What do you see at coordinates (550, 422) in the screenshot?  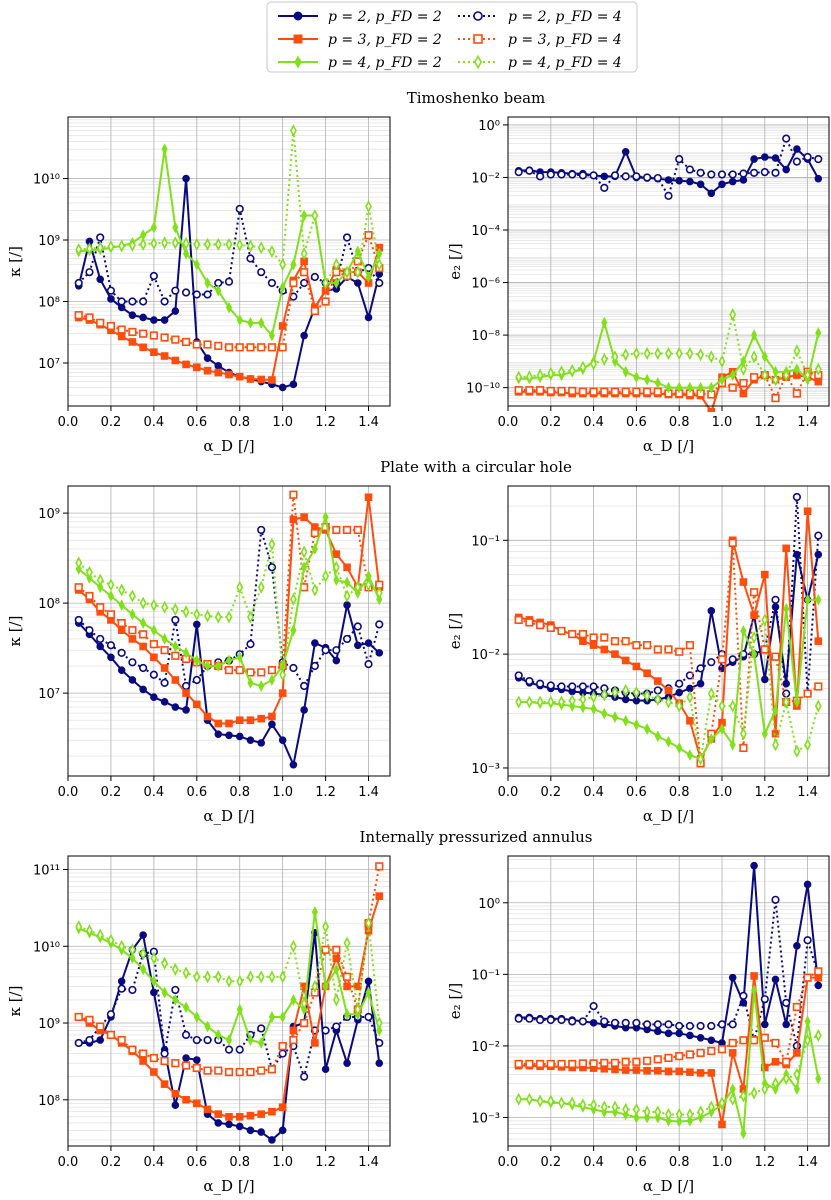 I see `x-tick-label: 0.2` at bounding box center [550, 422].